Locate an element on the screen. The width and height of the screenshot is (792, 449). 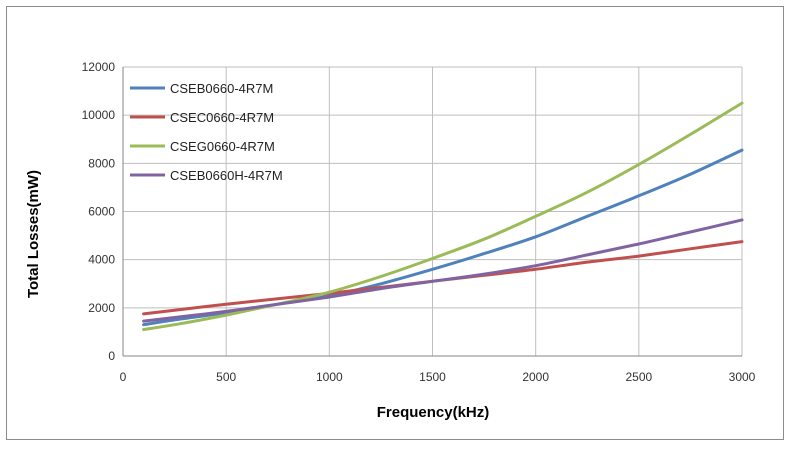
legend-label: CSEC0660-4R7M is located at coordinates (222, 117).